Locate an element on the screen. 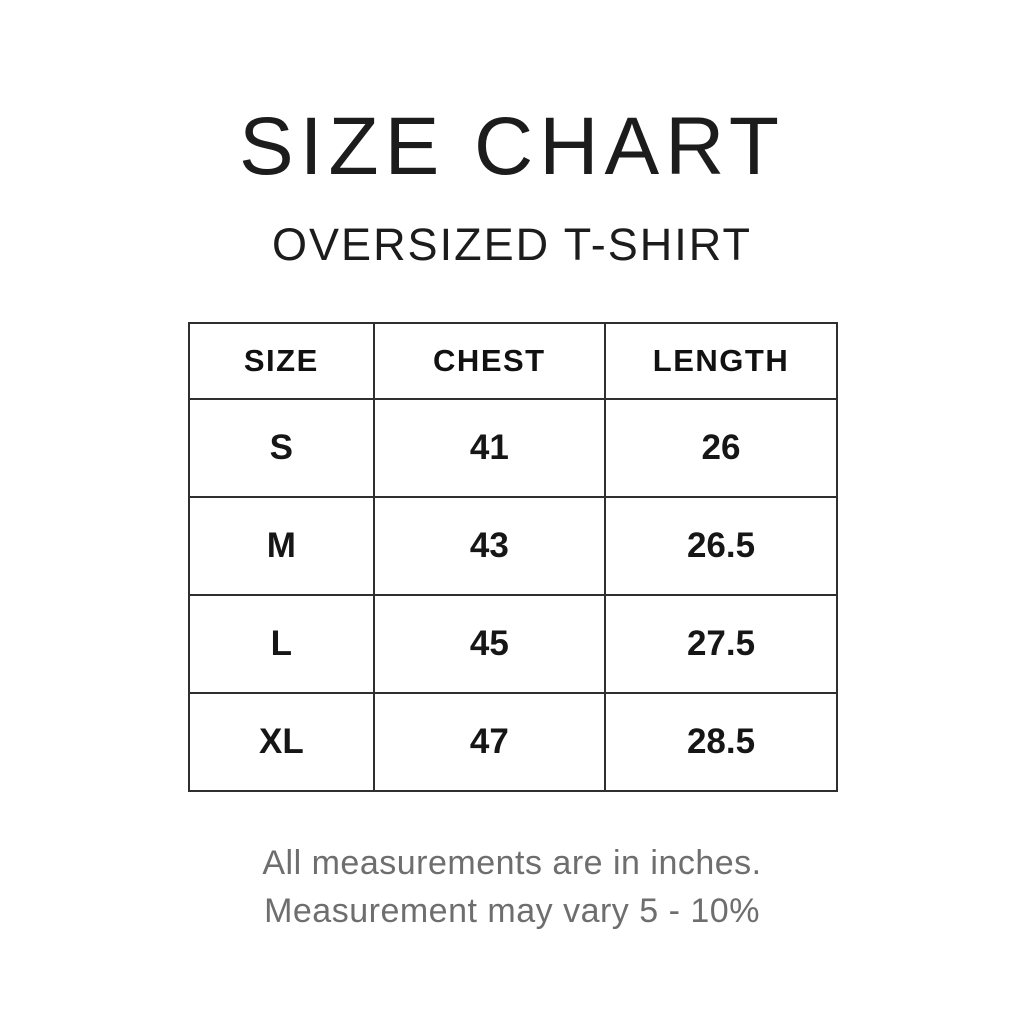  cell-size: M is located at coordinates (281, 546).